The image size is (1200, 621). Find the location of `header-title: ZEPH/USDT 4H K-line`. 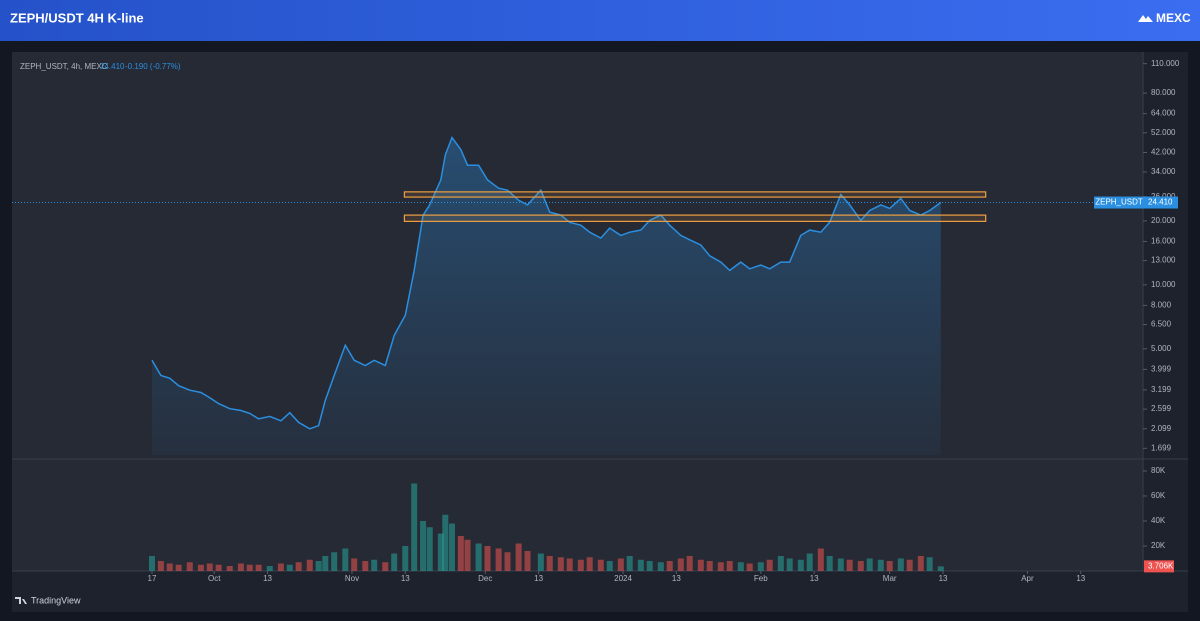

header-title: ZEPH/USDT 4H K-line is located at coordinates (77, 17).